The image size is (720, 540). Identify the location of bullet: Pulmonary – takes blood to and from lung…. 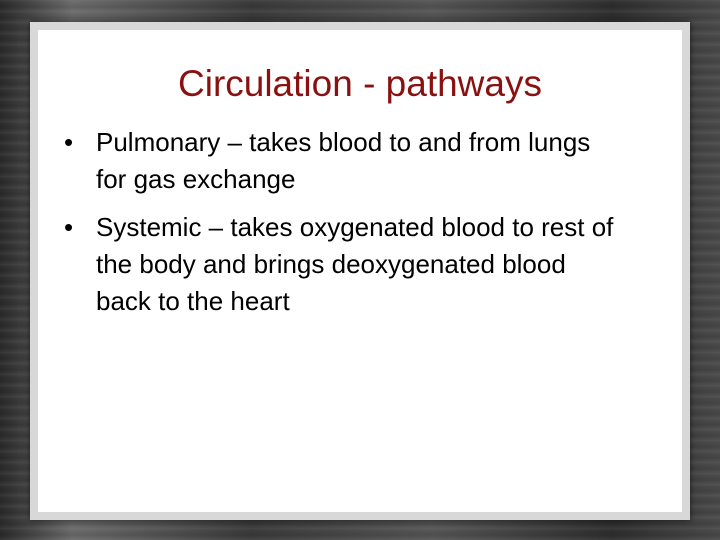
(345, 161).